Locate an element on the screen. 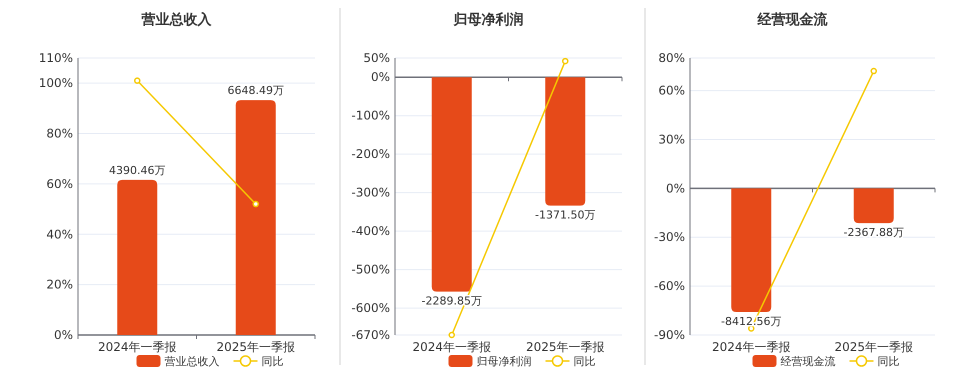 The image size is (960, 372). y-tick-label: 110% is located at coordinates (55, 58).